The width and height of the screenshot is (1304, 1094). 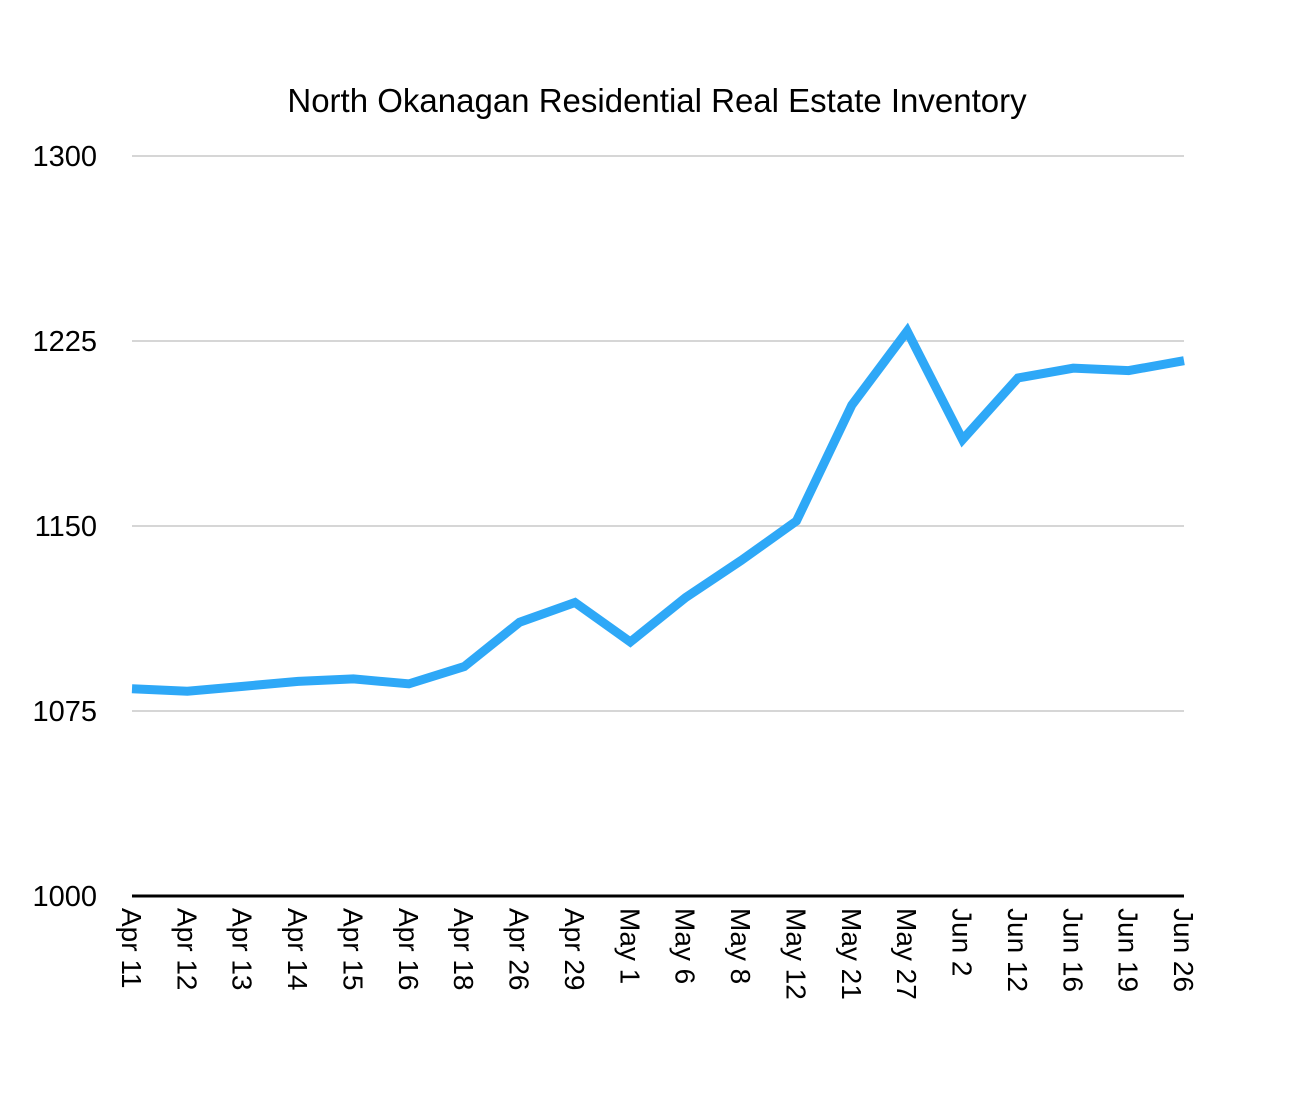 What do you see at coordinates (962, 942) in the screenshot?
I see `x-tick-label: Jun 2` at bounding box center [962, 942].